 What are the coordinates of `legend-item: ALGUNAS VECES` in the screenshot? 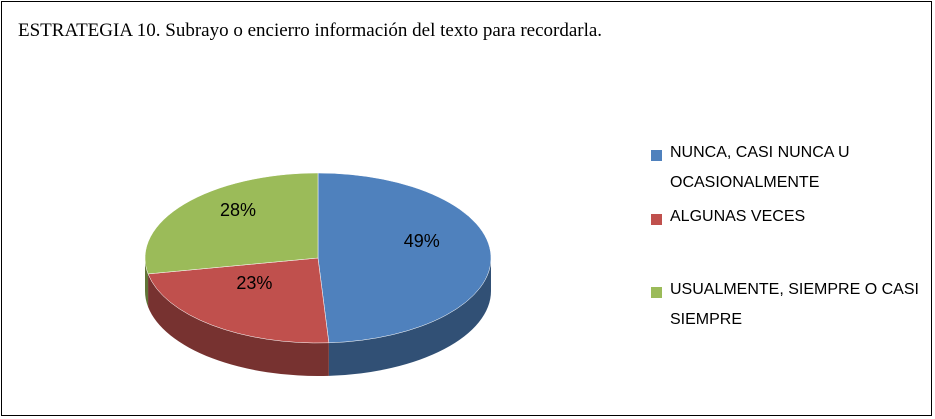 It's located at (790, 220).